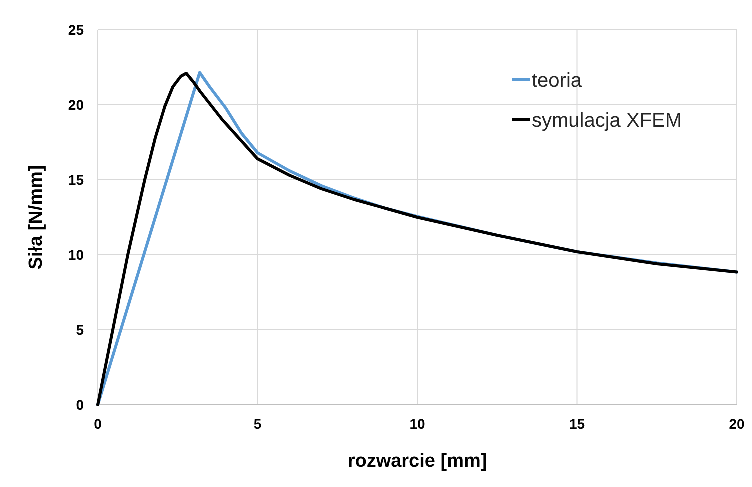 Image resolution: width=752 pixels, height=487 pixels. Describe the element at coordinates (80, 405) in the screenshot. I see `y-tick-label: 0` at that location.